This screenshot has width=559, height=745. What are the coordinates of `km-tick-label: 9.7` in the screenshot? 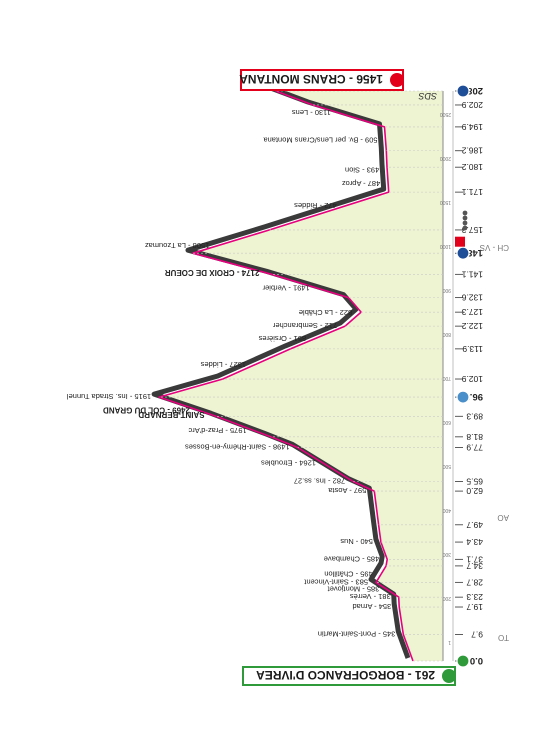 It's located at (477, 634).